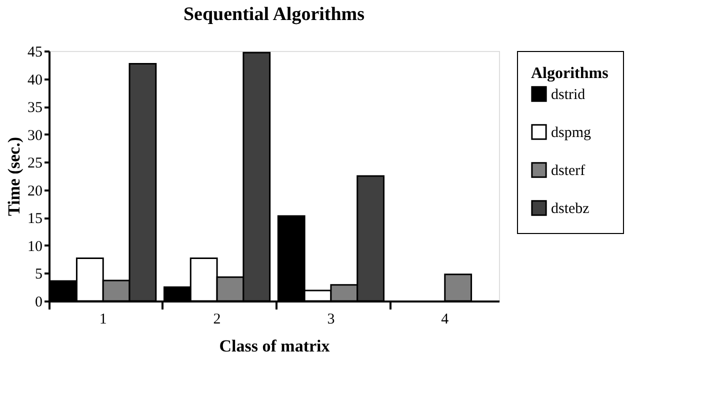 The height and width of the screenshot is (403, 701). Describe the element at coordinates (568, 95) in the screenshot. I see `legend-label: dstrid` at that location.